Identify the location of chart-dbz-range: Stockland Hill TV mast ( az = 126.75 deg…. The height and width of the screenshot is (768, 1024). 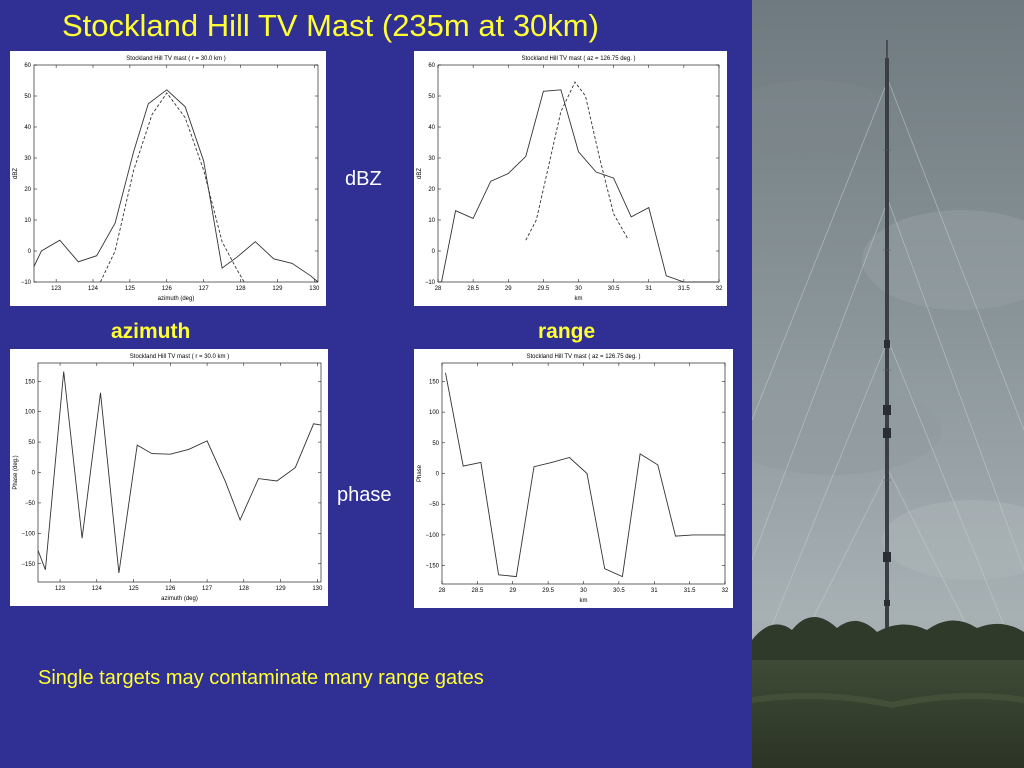
(570, 178).